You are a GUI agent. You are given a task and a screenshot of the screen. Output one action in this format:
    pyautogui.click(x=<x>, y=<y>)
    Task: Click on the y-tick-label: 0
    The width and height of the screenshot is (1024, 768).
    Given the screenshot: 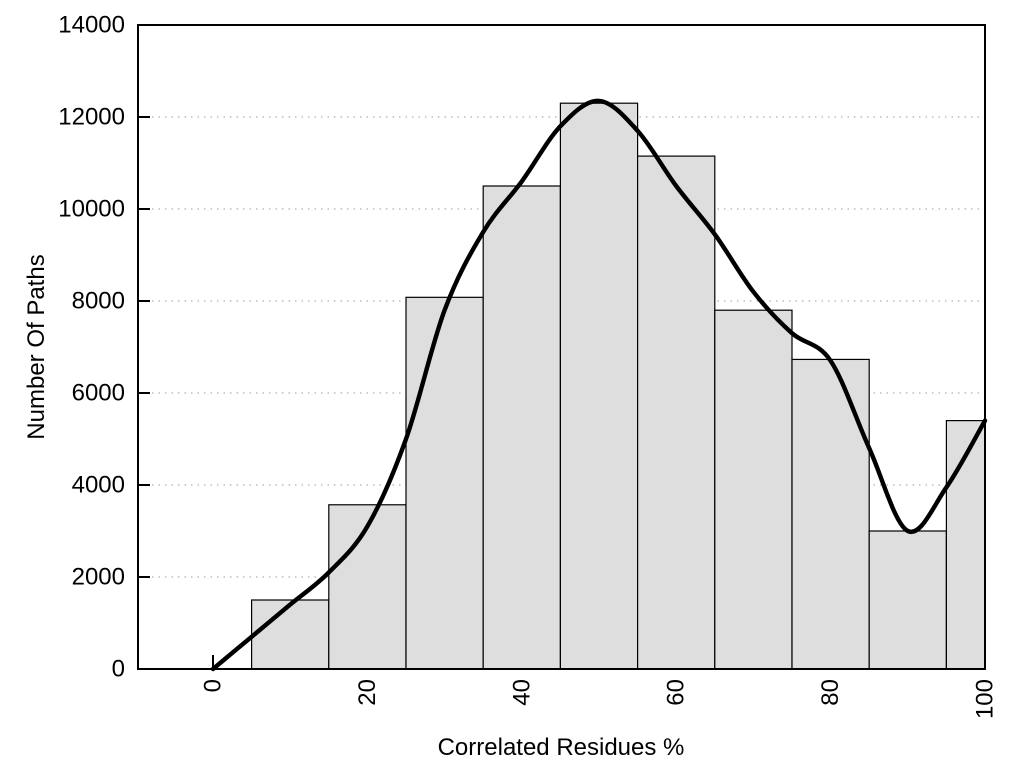 What is the action you would take?
    pyautogui.click(x=118, y=669)
    